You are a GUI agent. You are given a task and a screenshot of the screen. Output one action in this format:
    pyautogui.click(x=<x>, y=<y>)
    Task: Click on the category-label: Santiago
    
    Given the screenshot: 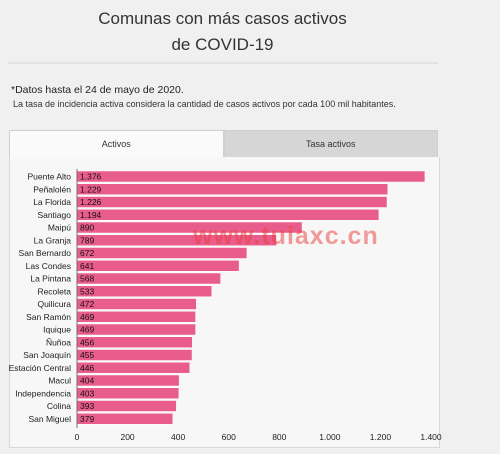 What is the action you would take?
    pyautogui.click(x=54, y=215)
    